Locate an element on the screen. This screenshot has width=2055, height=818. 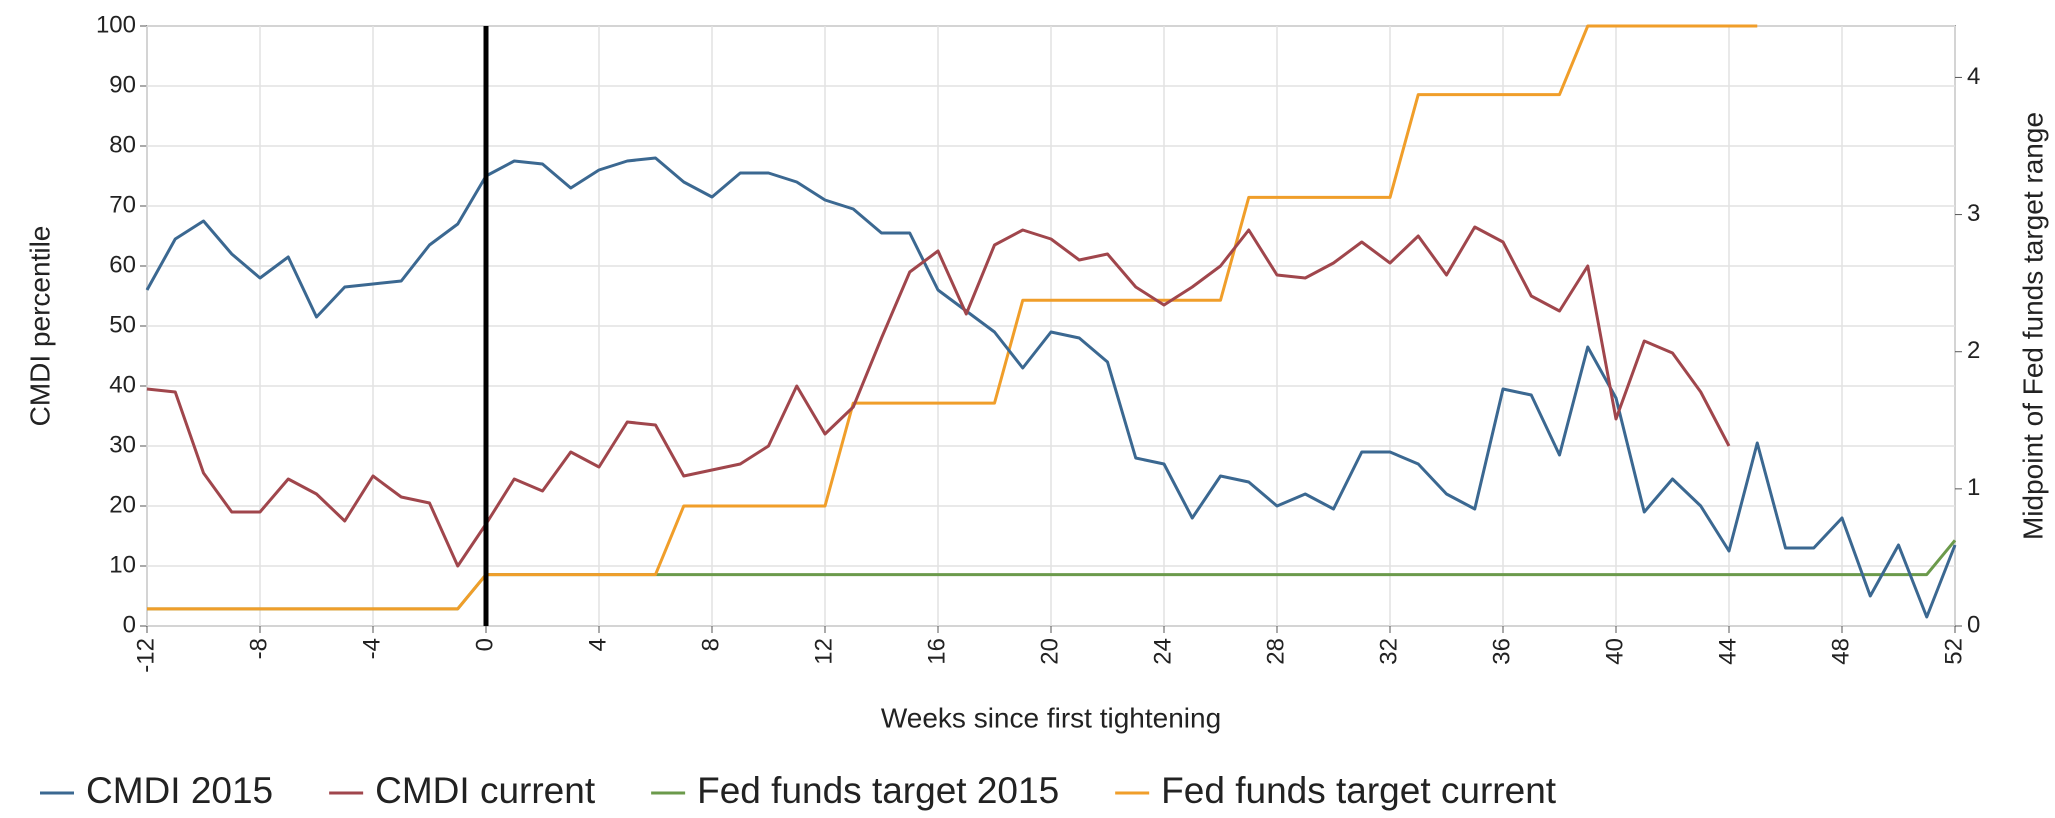
y2-tick-label: 4 is located at coordinates (1973, 76).